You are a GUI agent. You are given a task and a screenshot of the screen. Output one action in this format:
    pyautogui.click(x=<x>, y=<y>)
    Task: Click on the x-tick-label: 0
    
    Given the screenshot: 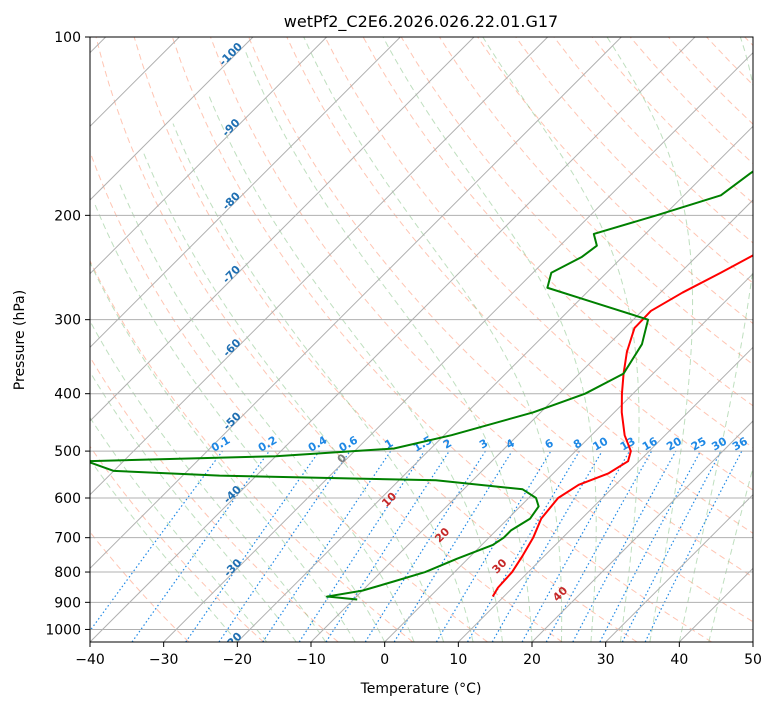 What is the action you would take?
    pyautogui.click(x=384, y=660)
    